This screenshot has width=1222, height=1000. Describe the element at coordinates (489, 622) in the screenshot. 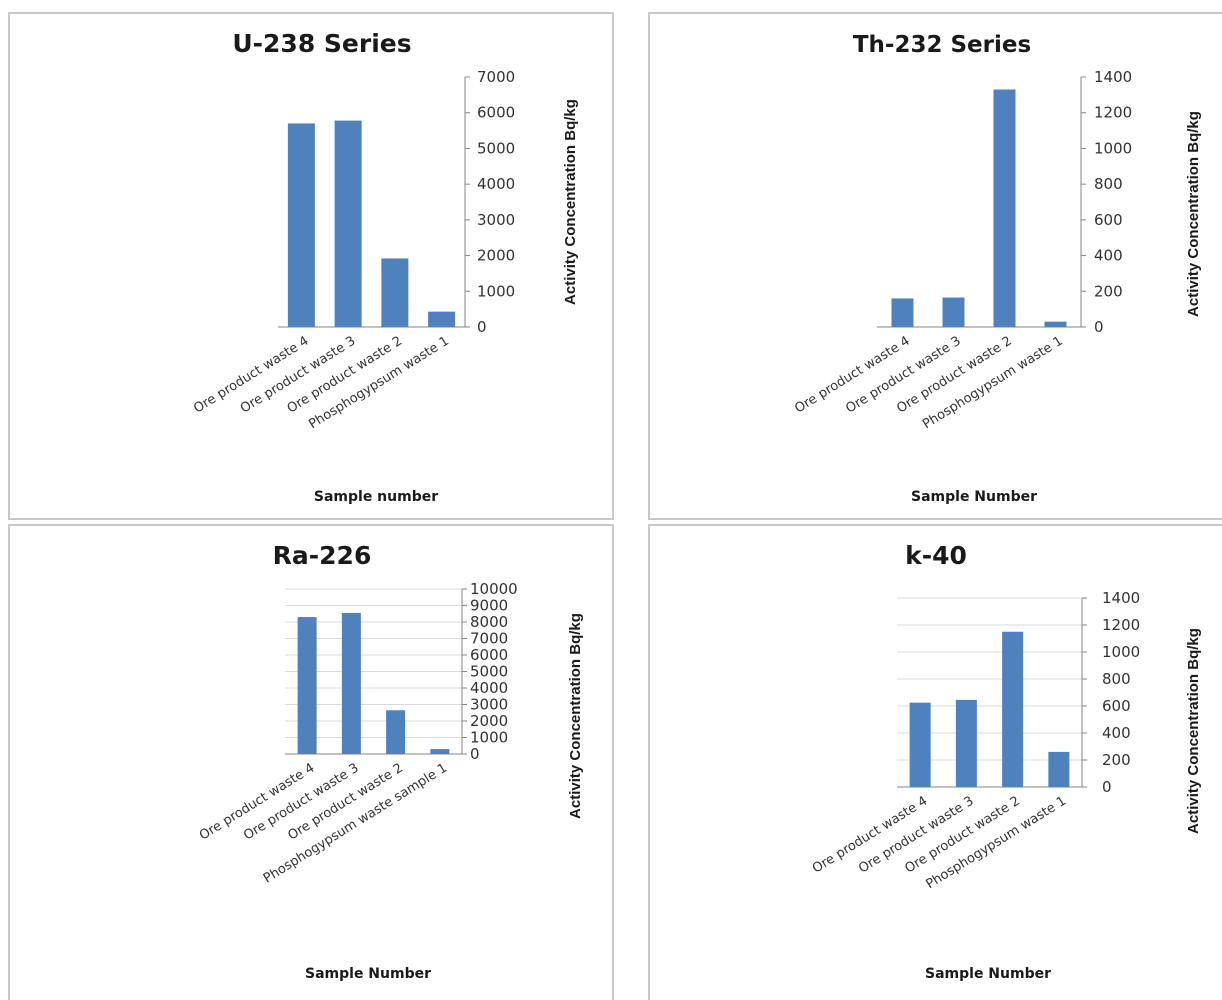

I see `y-tick-label: 8000` at that location.